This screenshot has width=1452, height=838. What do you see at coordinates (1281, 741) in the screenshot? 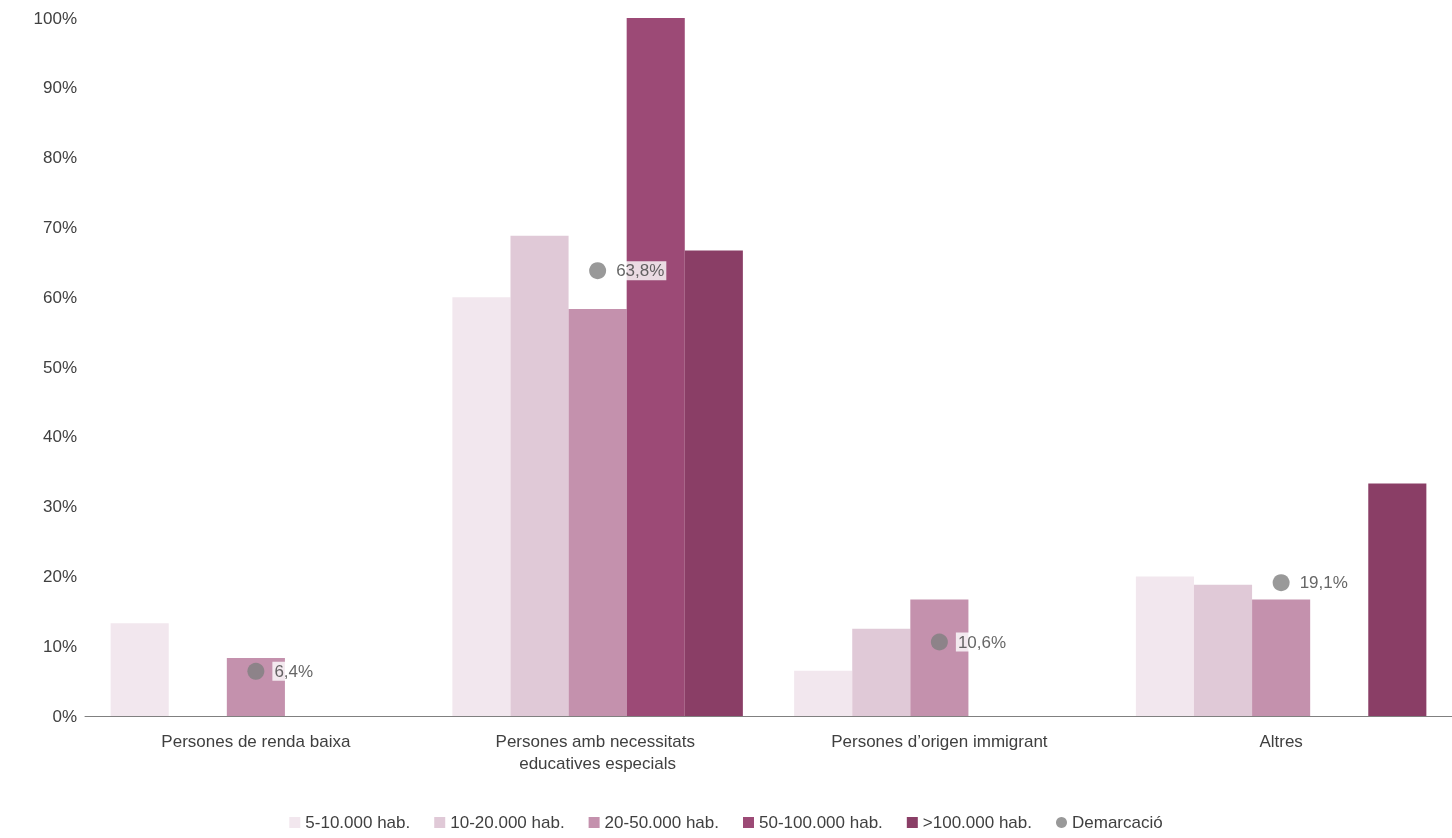
I see `x-tick-label: Altres` at bounding box center [1281, 741].